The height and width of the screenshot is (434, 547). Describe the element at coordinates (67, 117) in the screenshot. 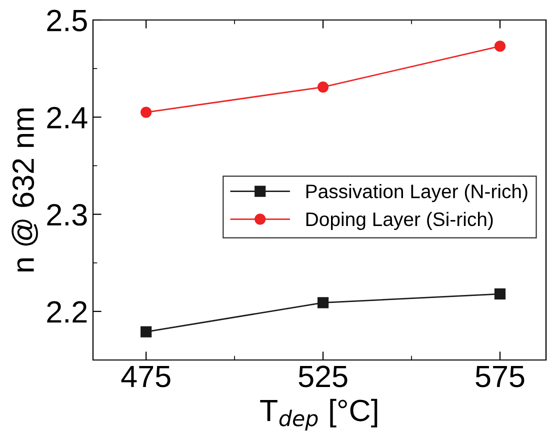

I see `y-tick-label: 2.4` at that location.